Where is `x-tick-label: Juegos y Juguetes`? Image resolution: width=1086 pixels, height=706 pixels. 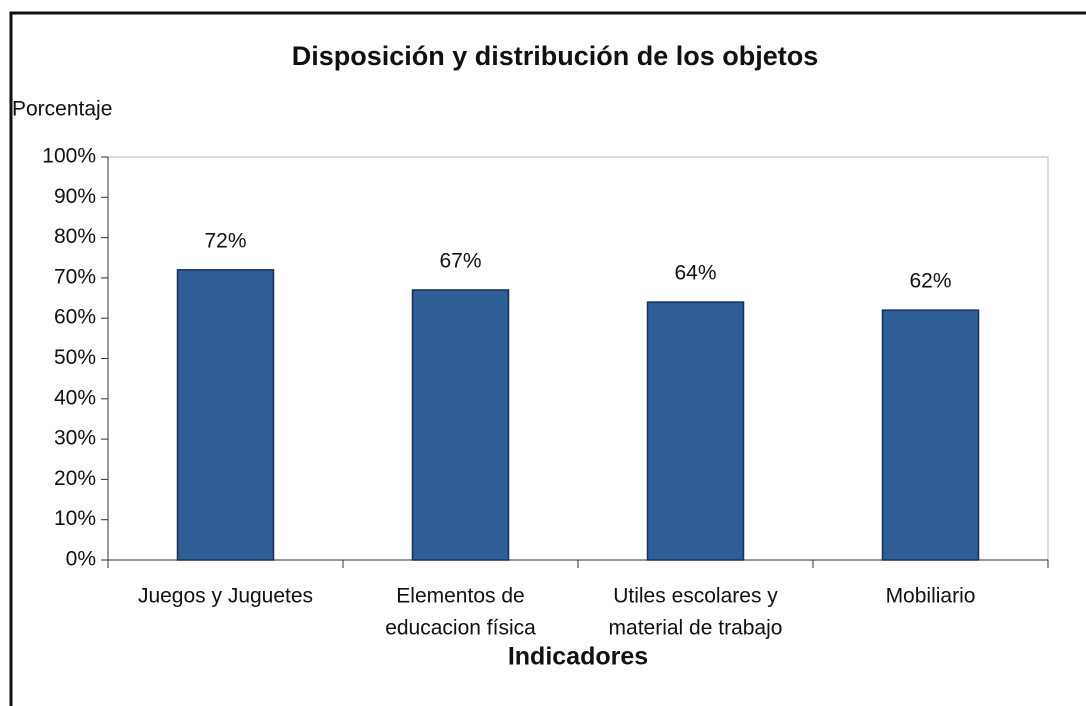 x-tick-label: Juegos y Juguetes is located at coordinates (225, 596).